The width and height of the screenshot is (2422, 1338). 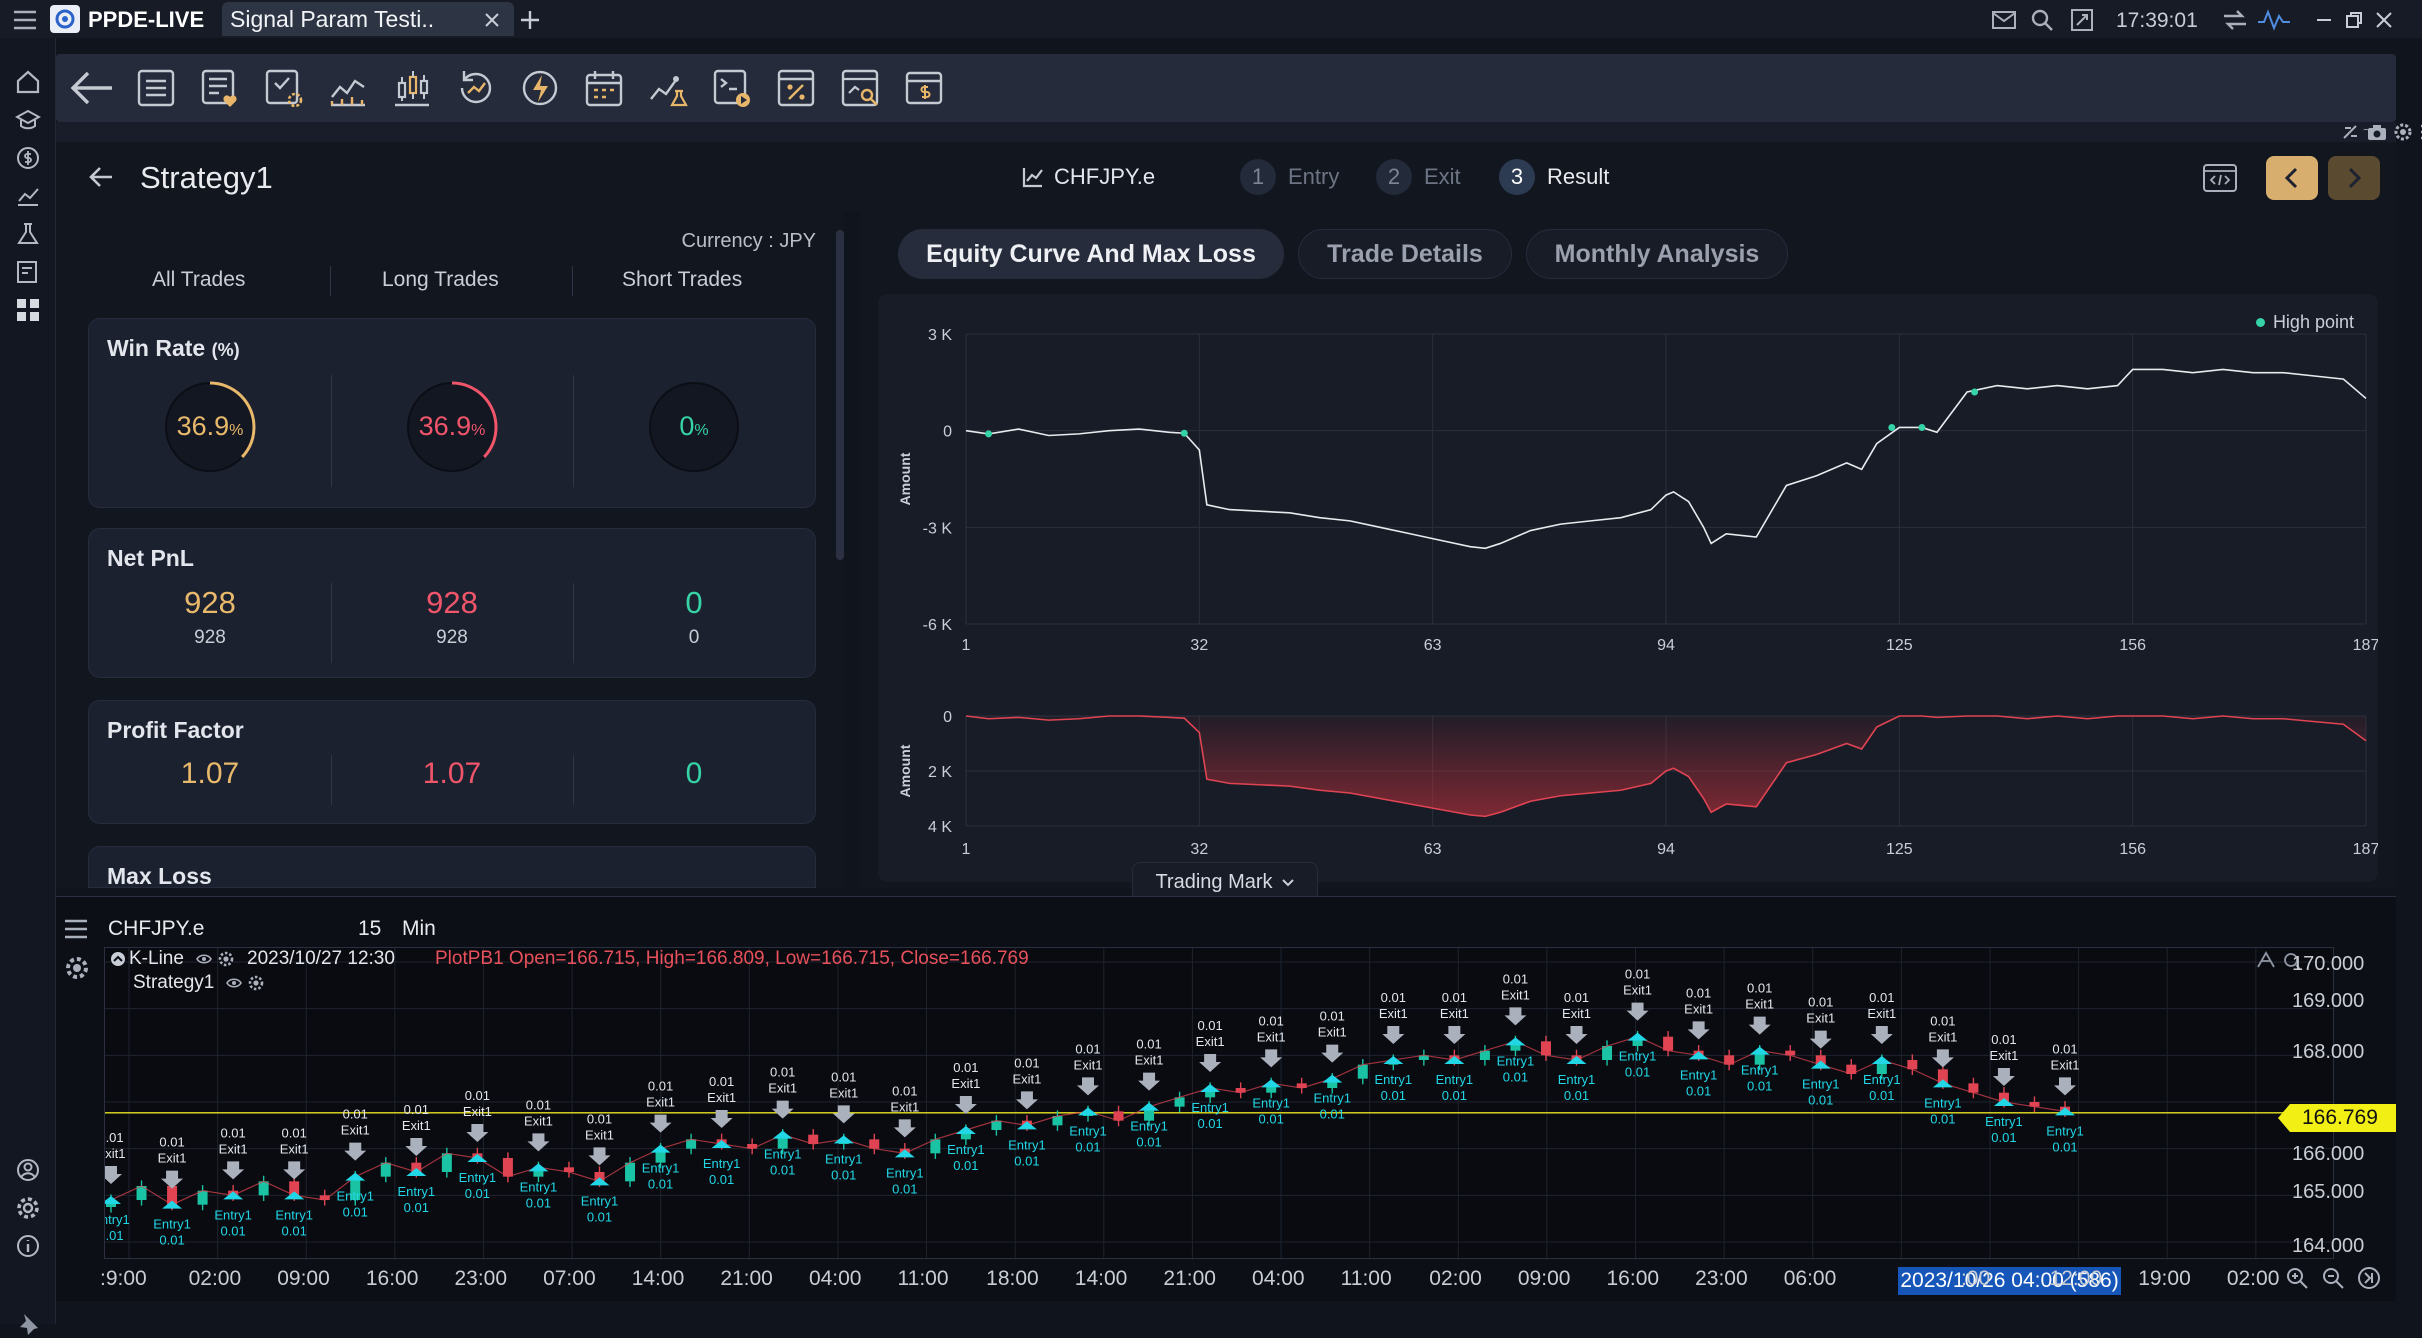 What do you see at coordinates (2384, 20) in the screenshot?
I see `close-window-icon` at bounding box center [2384, 20].